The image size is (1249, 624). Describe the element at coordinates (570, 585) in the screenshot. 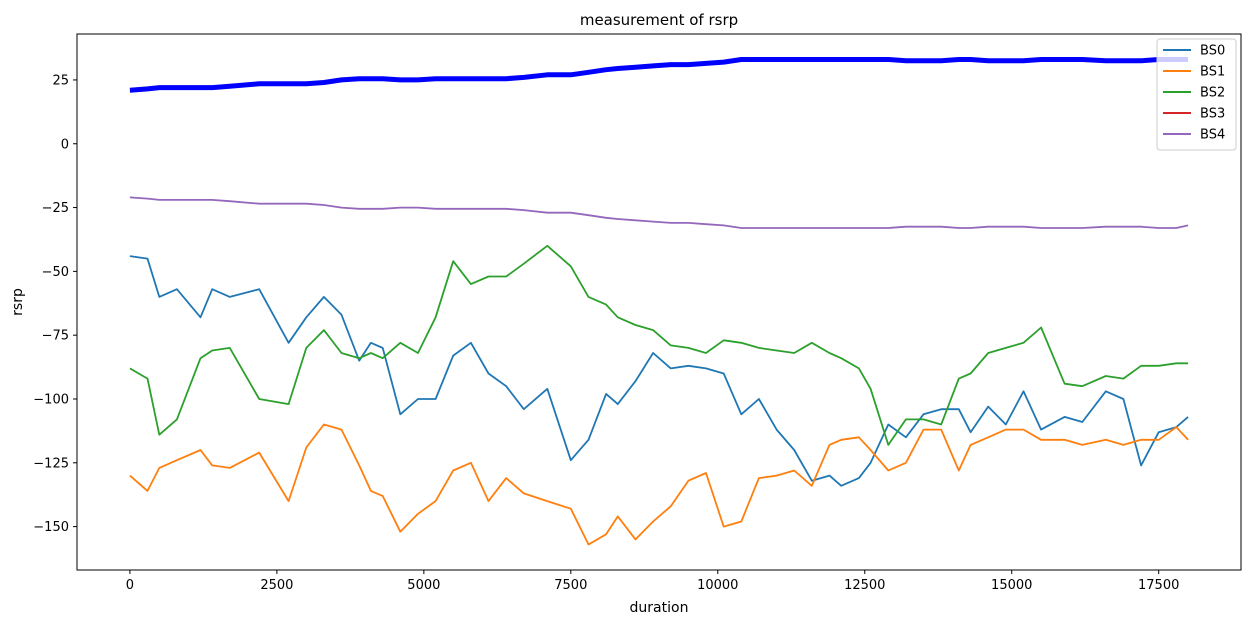

I see `x-tick-label: 7500` at that location.